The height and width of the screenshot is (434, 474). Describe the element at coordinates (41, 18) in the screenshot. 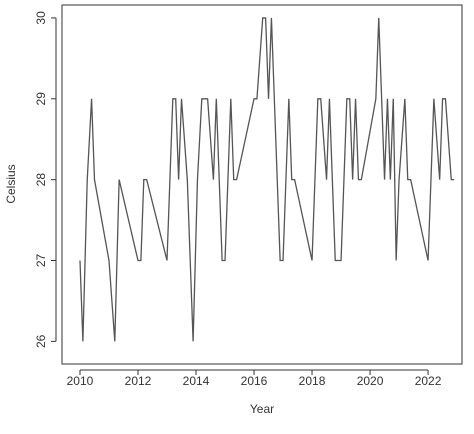

I see `y-tick-label: 30` at that location.